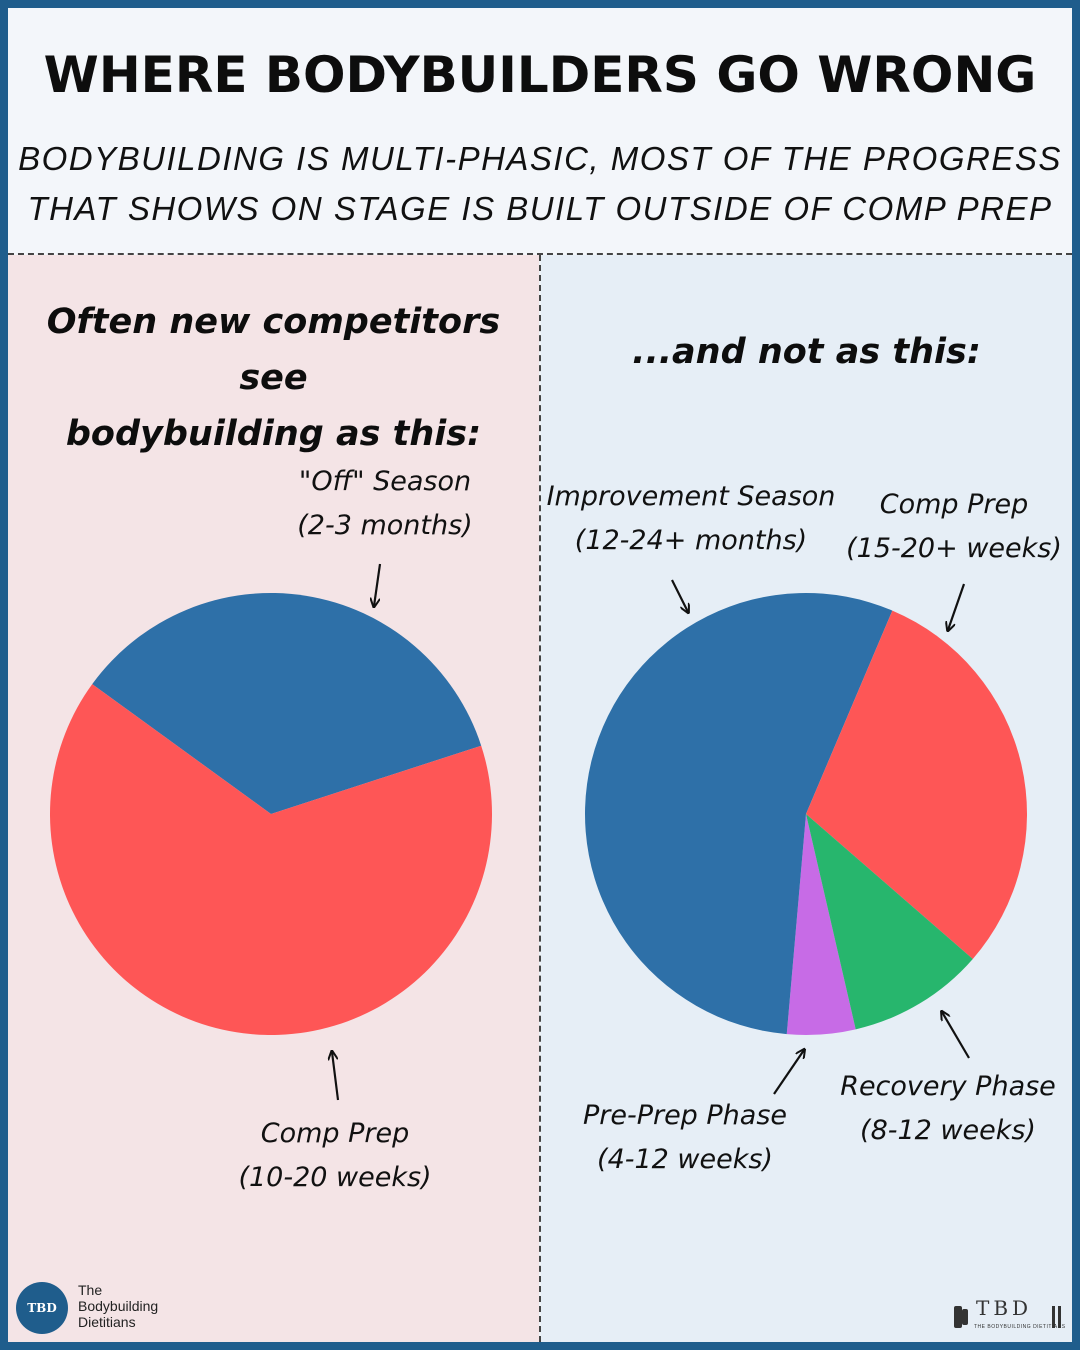  I want to click on brand-logo-line-2: Bodybuilding, so click(118, 1306).